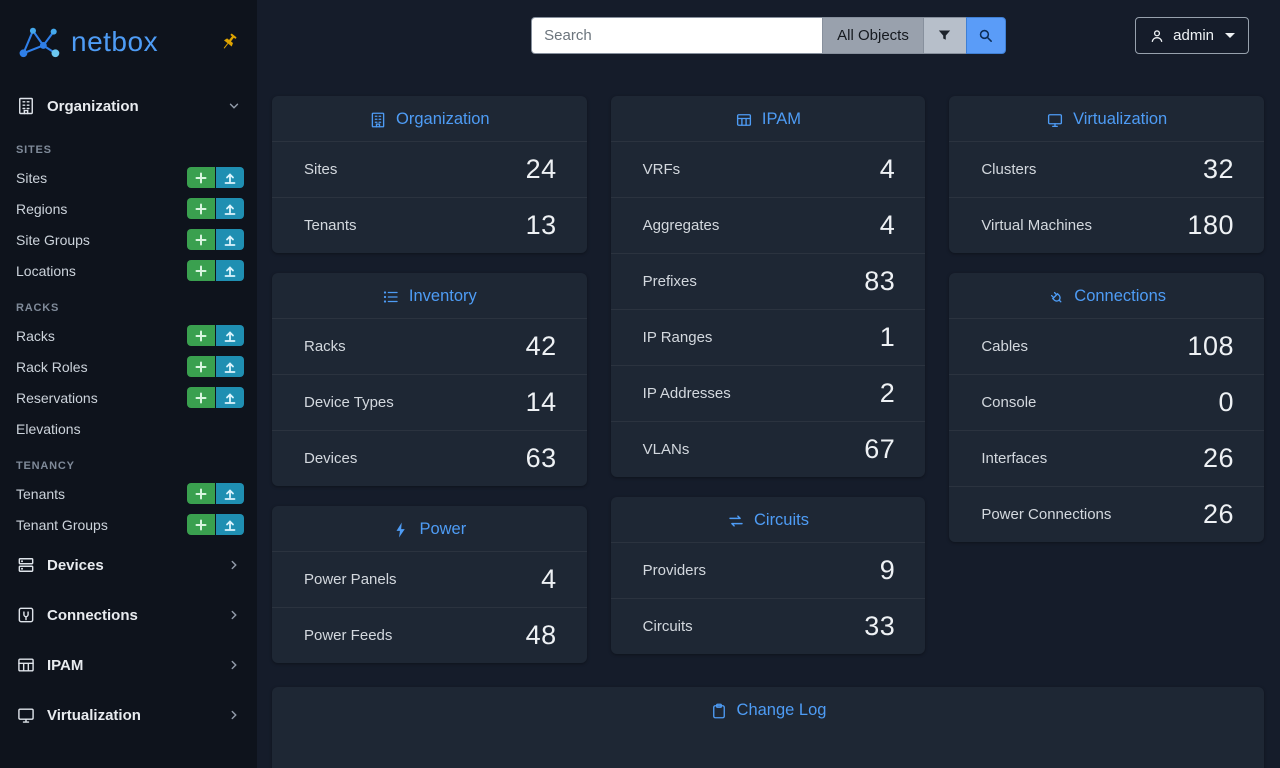 Image resolution: width=1280 pixels, height=768 pixels. What do you see at coordinates (768, 393) in the screenshot?
I see `stat-row: IP Addresses 2` at bounding box center [768, 393].